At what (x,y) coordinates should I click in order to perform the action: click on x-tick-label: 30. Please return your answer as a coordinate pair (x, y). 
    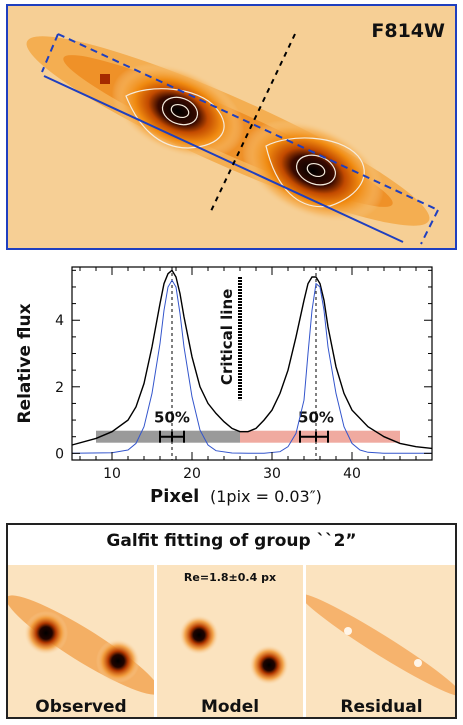
    Looking at the image, I should click on (272, 474).